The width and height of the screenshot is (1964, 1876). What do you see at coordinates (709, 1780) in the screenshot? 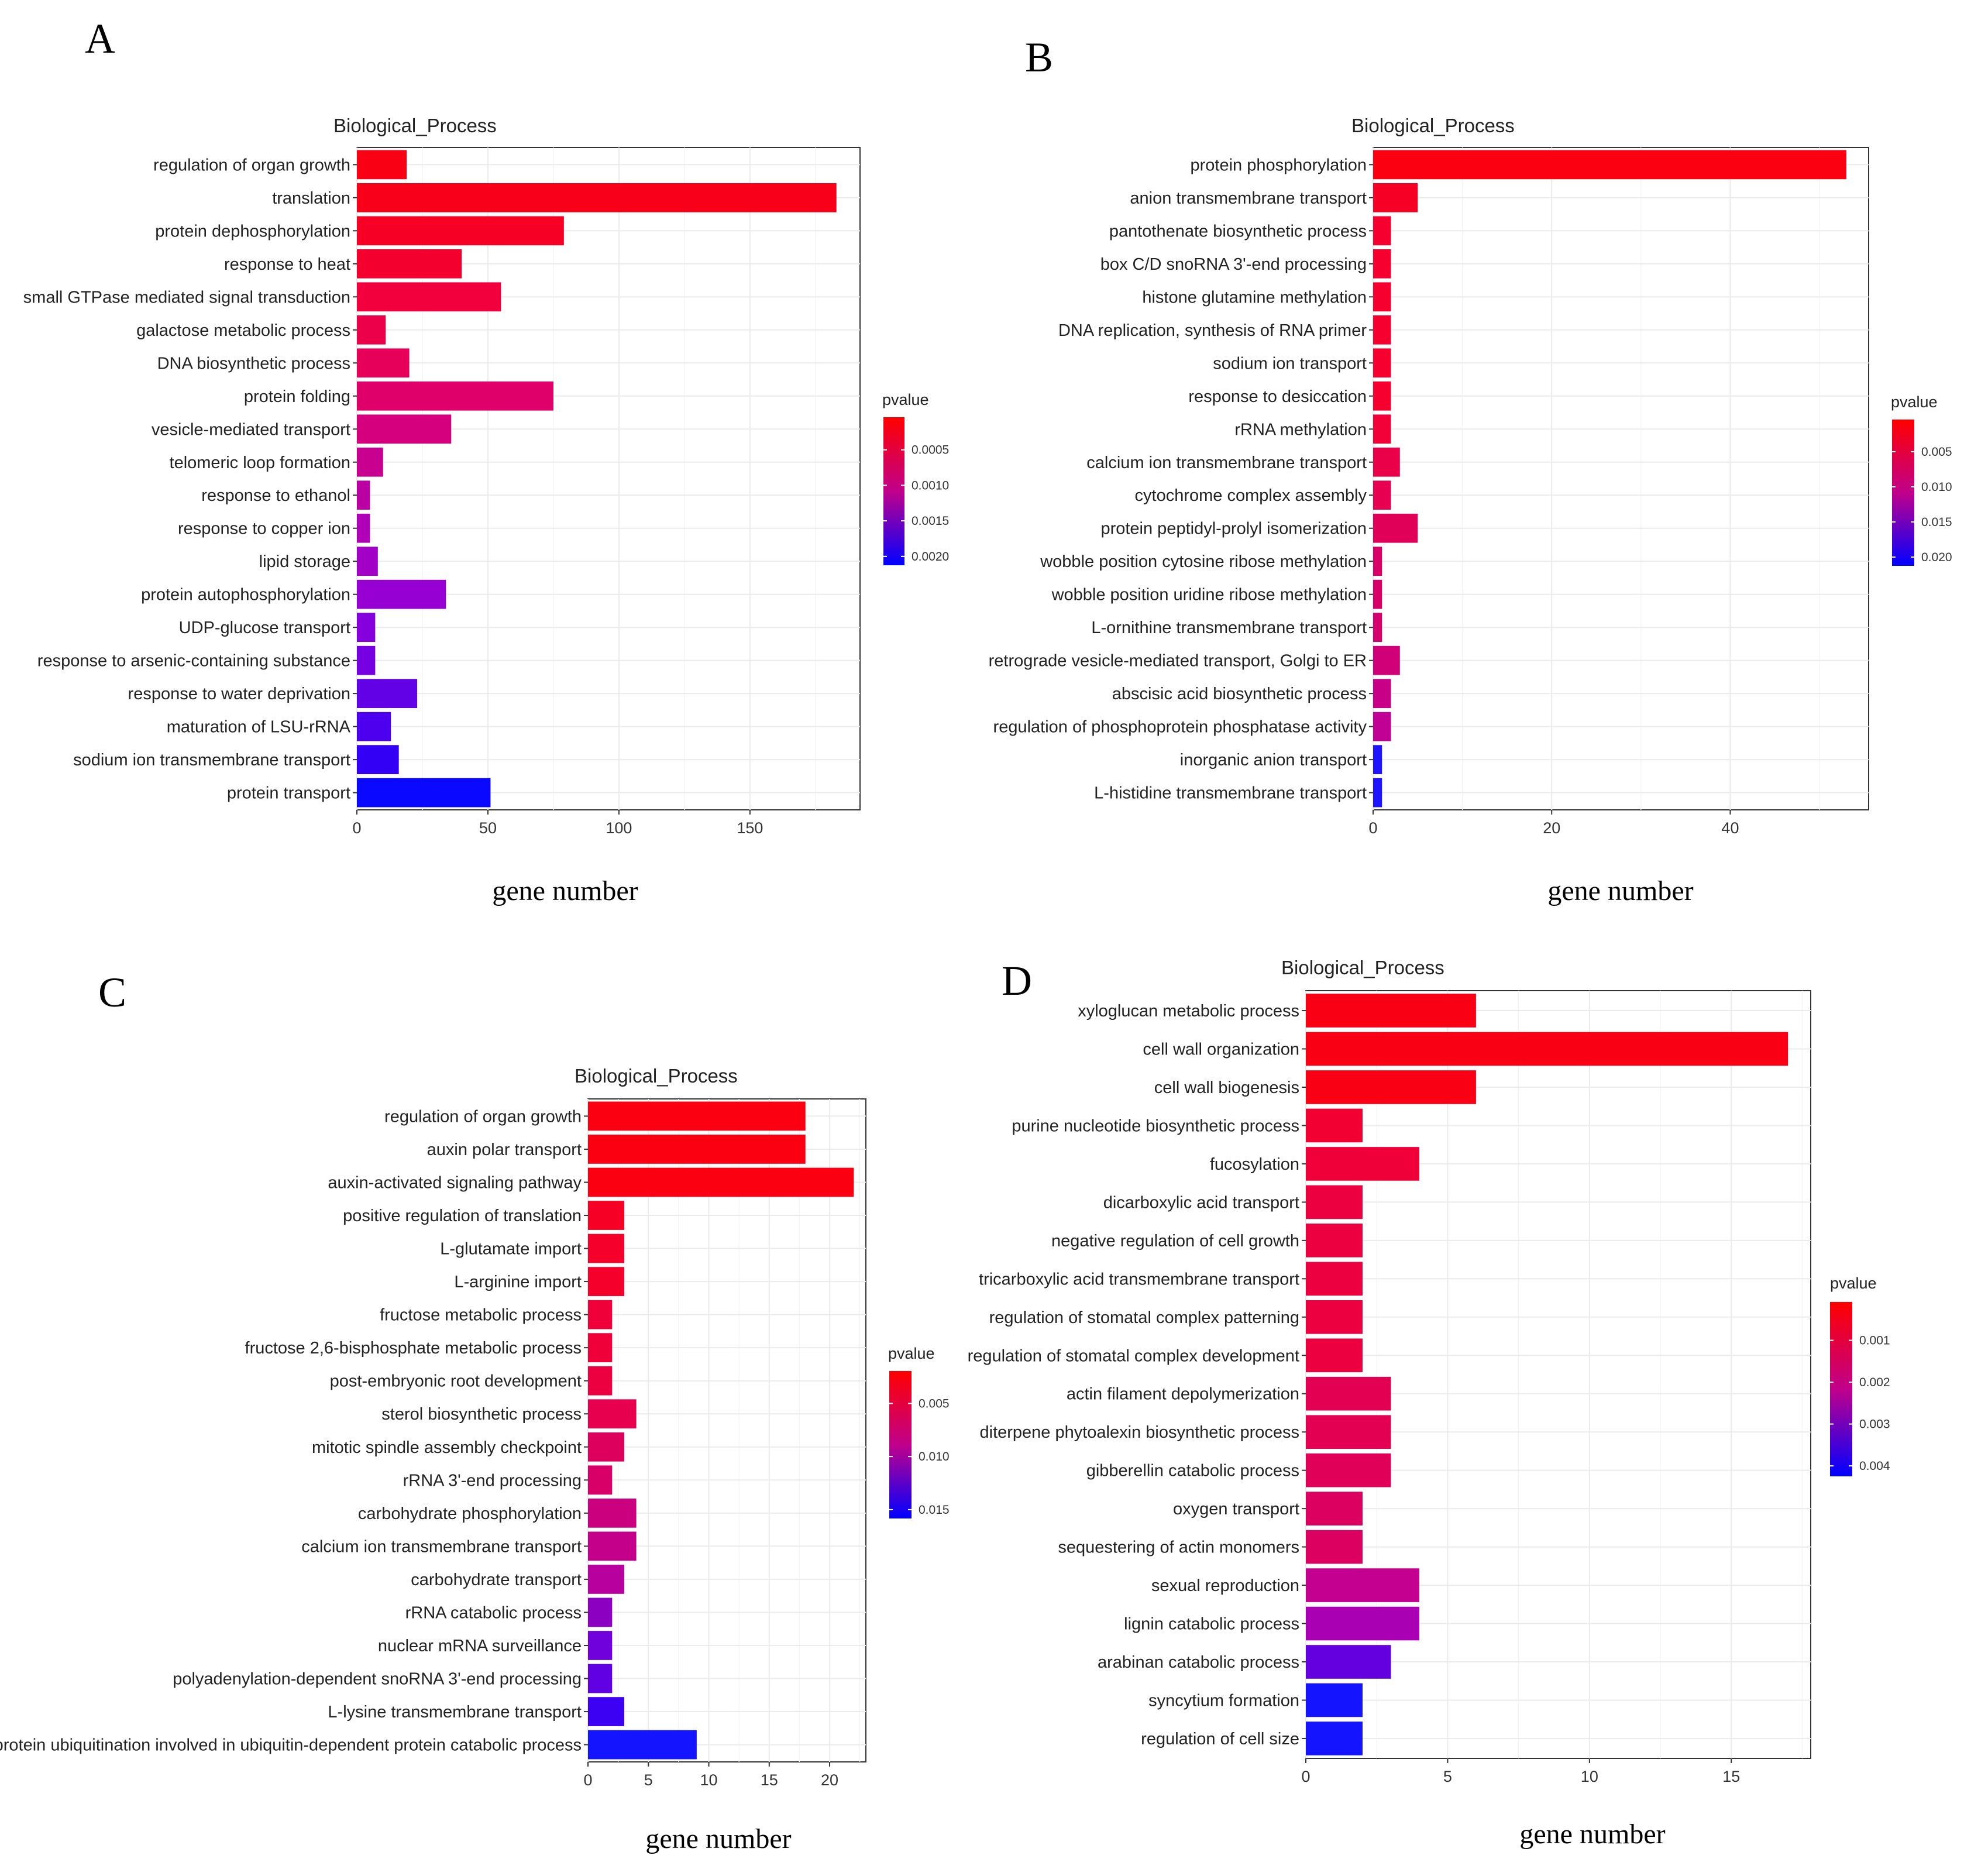
I see `x-tick-label-c: 10` at bounding box center [709, 1780].